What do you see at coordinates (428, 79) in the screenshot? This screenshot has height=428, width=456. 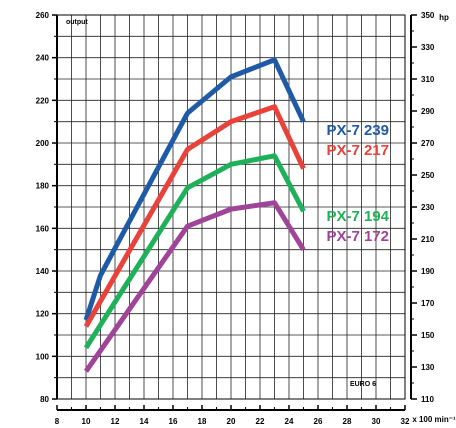 I see `y-tick-label-right: 310` at bounding box center [428, 79].